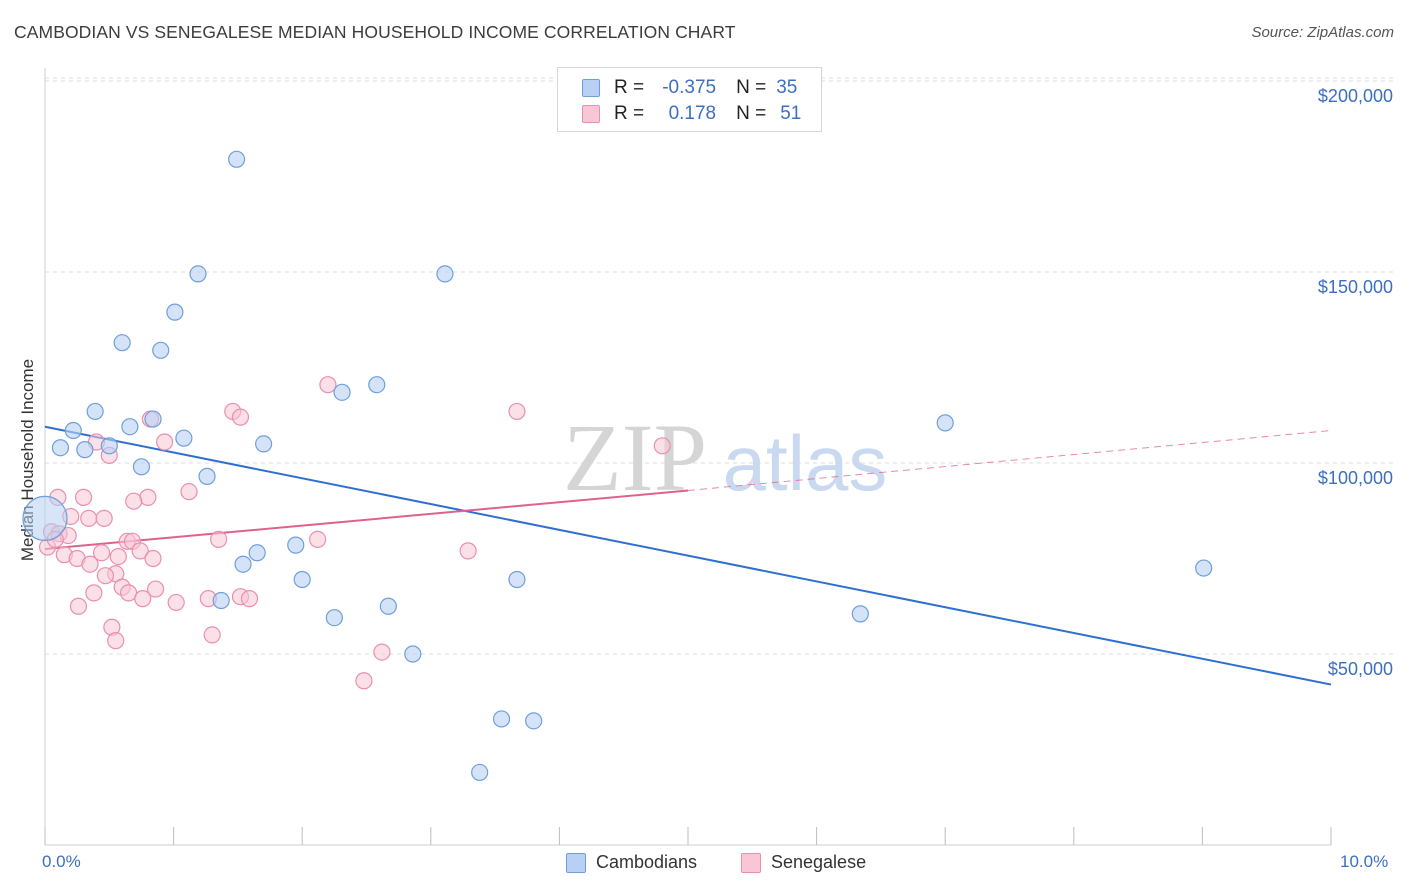 The width and height of the screenshot is (1406, 892). I want to click on legend-label-cambodians: Cambodians, so click(647, 862).